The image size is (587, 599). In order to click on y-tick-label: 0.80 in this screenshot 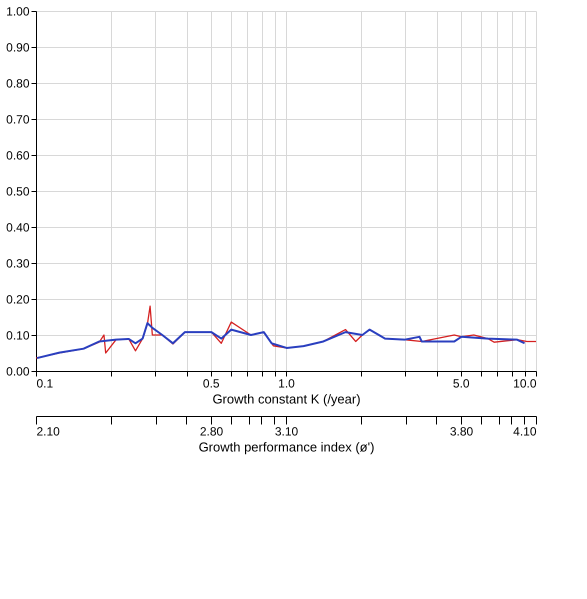, I will do `click(18, 83)`.